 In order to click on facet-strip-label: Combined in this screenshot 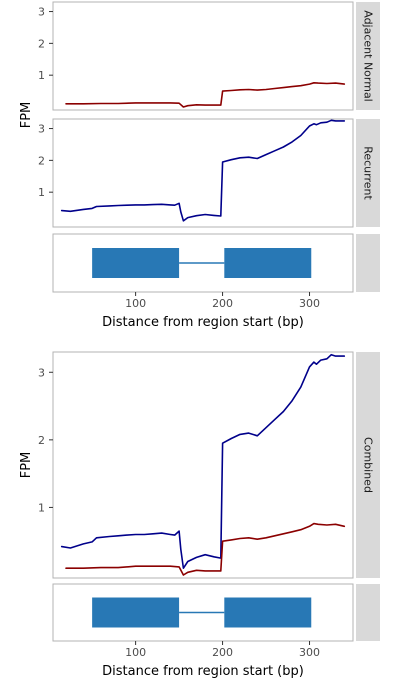, I will do `click(368, 465)`.